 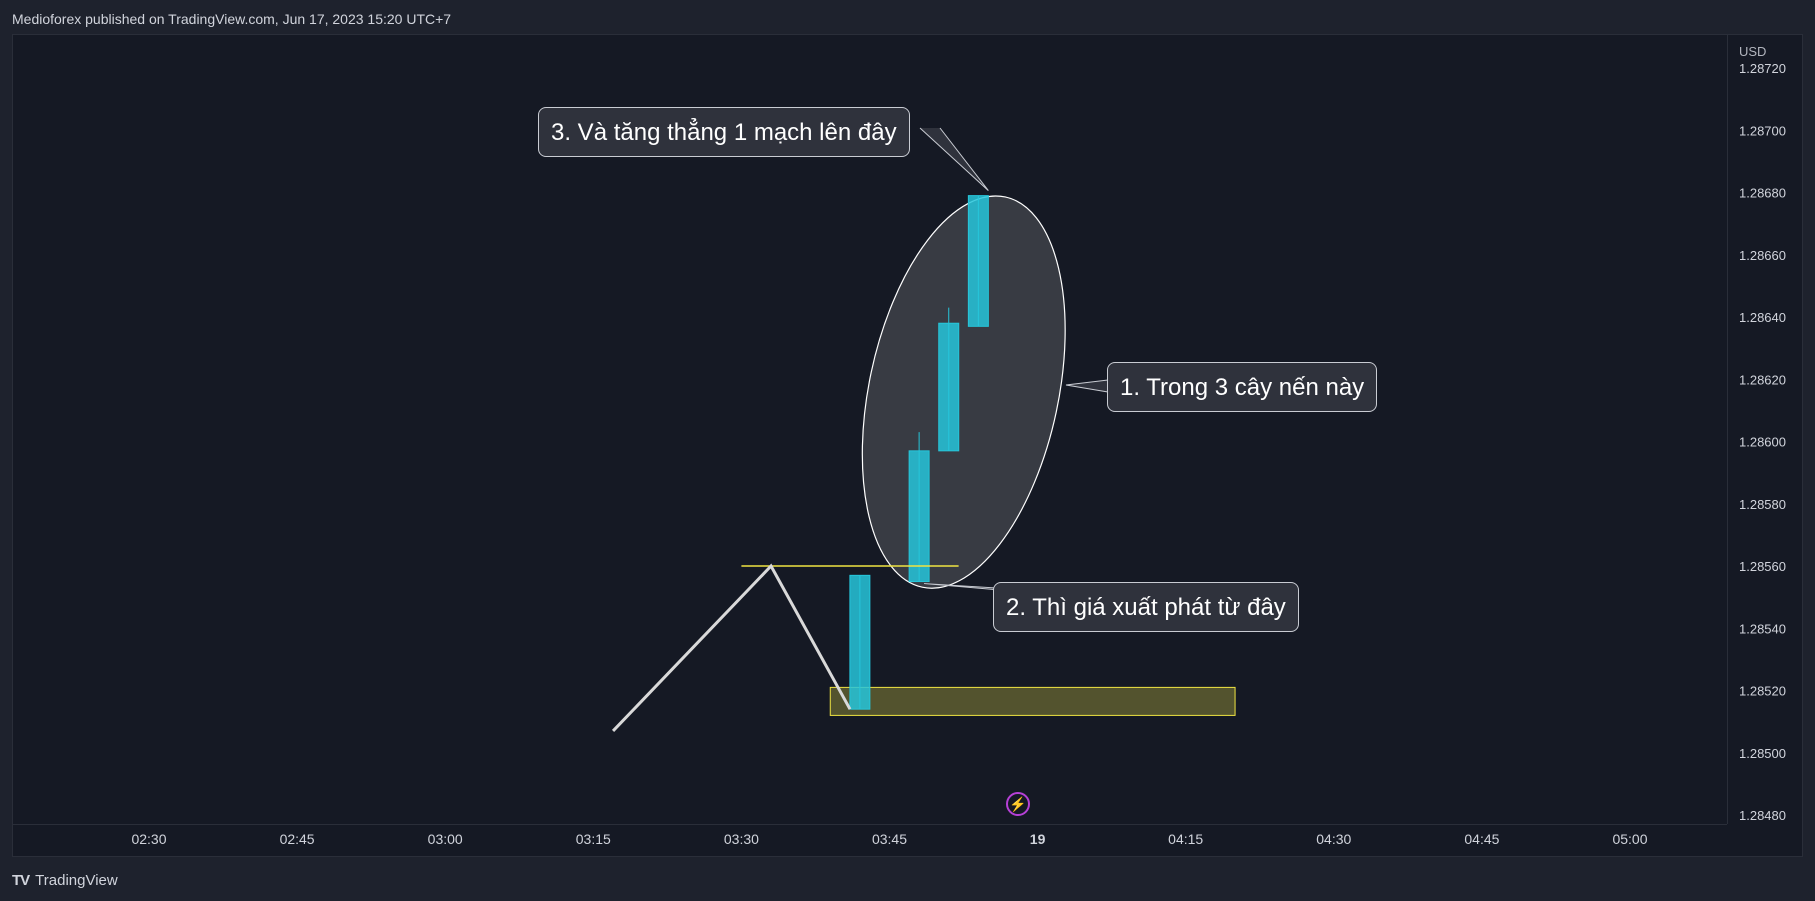 I want to click on price-tick-label: 1.28620, so click(x=1762, y=379).